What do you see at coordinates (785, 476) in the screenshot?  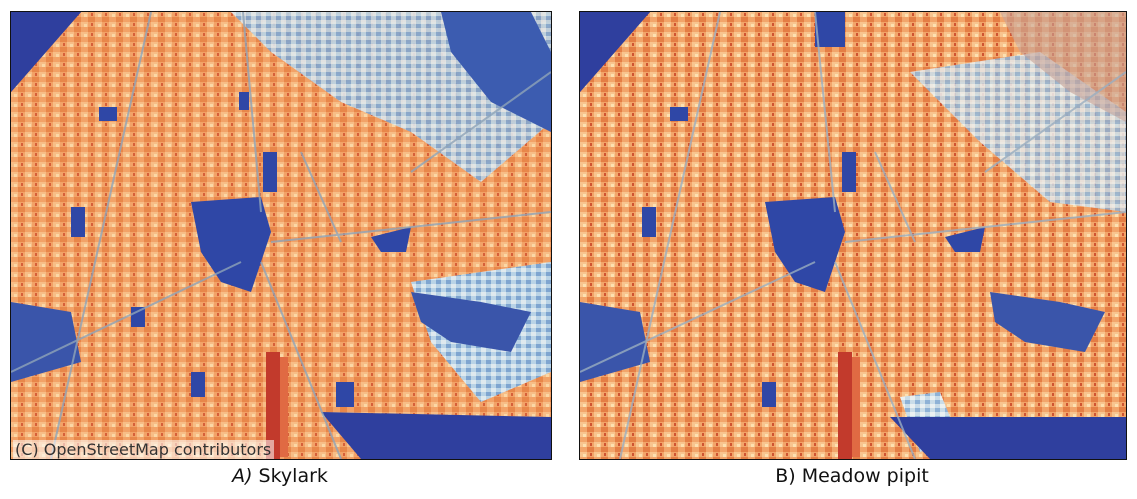 I see `caption-letter-b: B)` at bounding box center [785, 476].